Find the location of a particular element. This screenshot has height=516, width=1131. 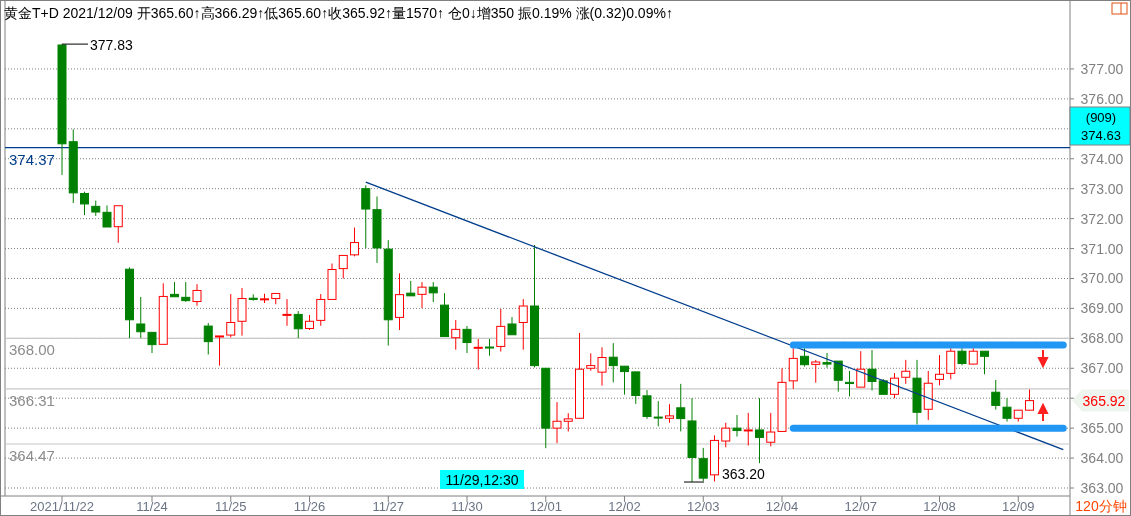

x-tick-label: 2021/11/22 is located at coordinates (62, 506).